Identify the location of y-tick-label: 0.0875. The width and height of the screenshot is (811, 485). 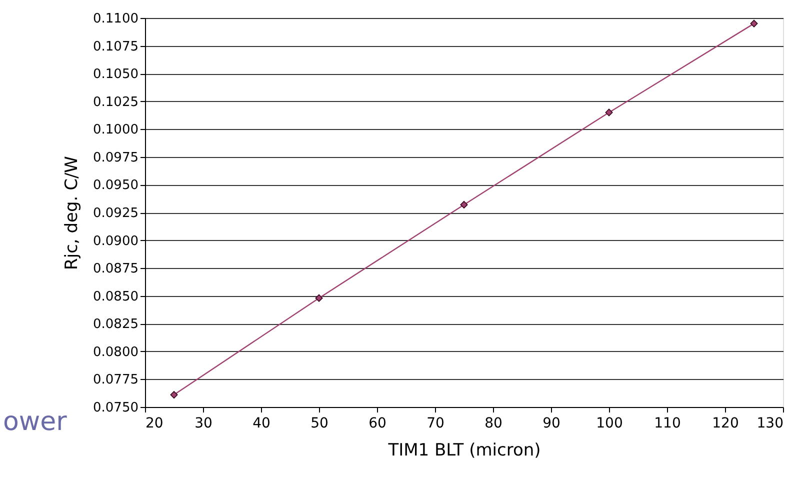
(115, 269).